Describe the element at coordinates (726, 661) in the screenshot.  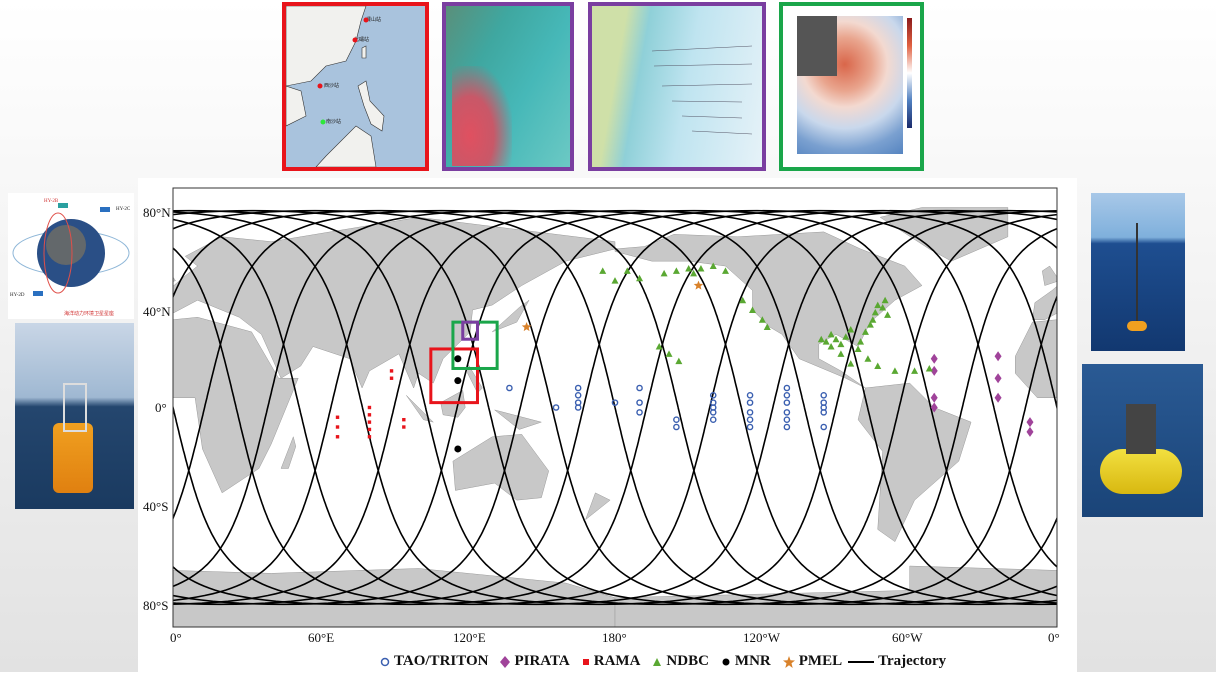
I see `dot-marker-icon` at that location.